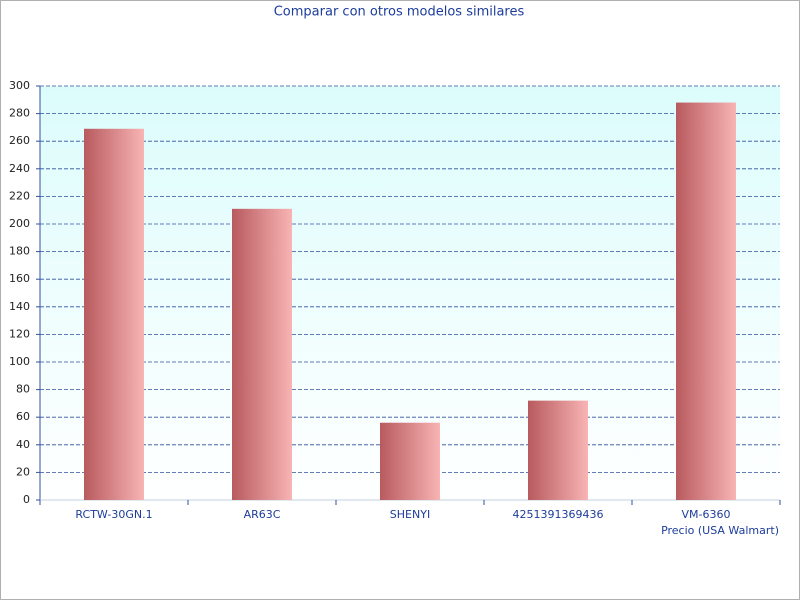  I want to click on x-tick-label: AR63C, so click(262, 514).